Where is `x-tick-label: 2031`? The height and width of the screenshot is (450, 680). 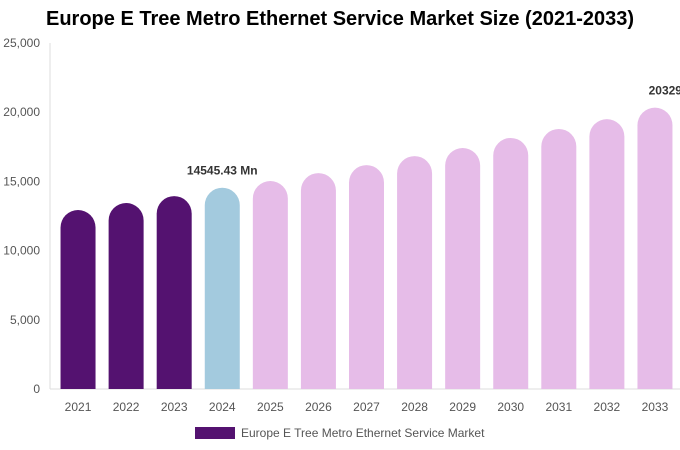 x-tick-label: 2031 is located at coordinates (558, 407).